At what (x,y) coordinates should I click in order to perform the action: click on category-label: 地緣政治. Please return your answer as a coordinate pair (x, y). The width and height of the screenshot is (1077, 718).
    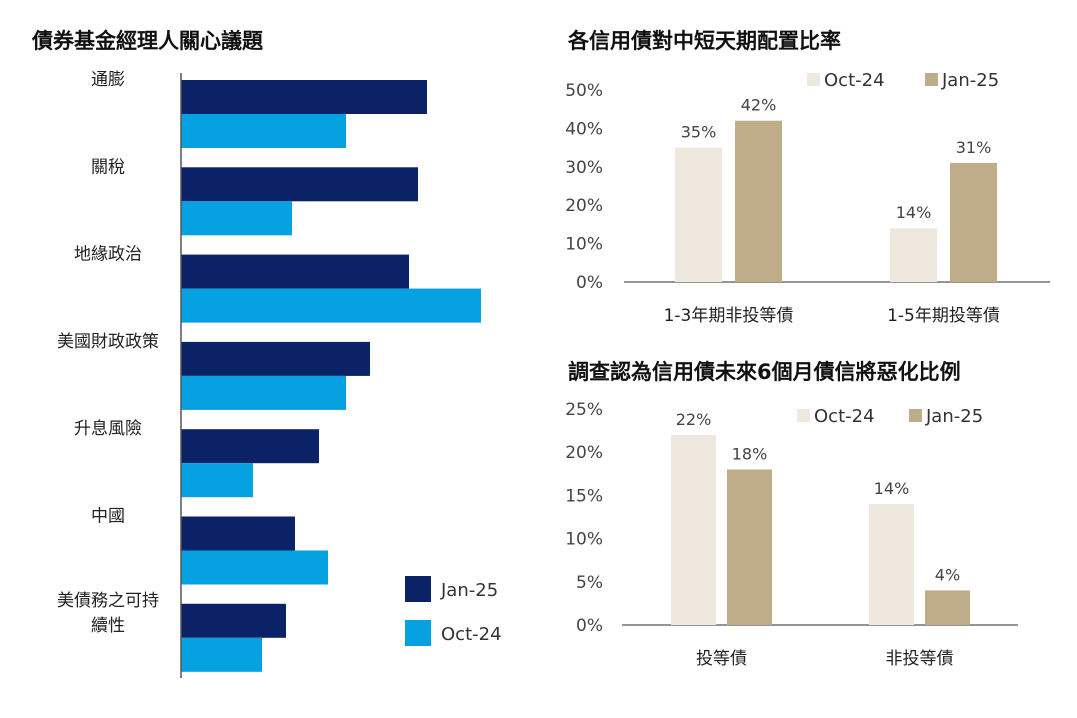
    Looking at the image, I should click on (108, 255).